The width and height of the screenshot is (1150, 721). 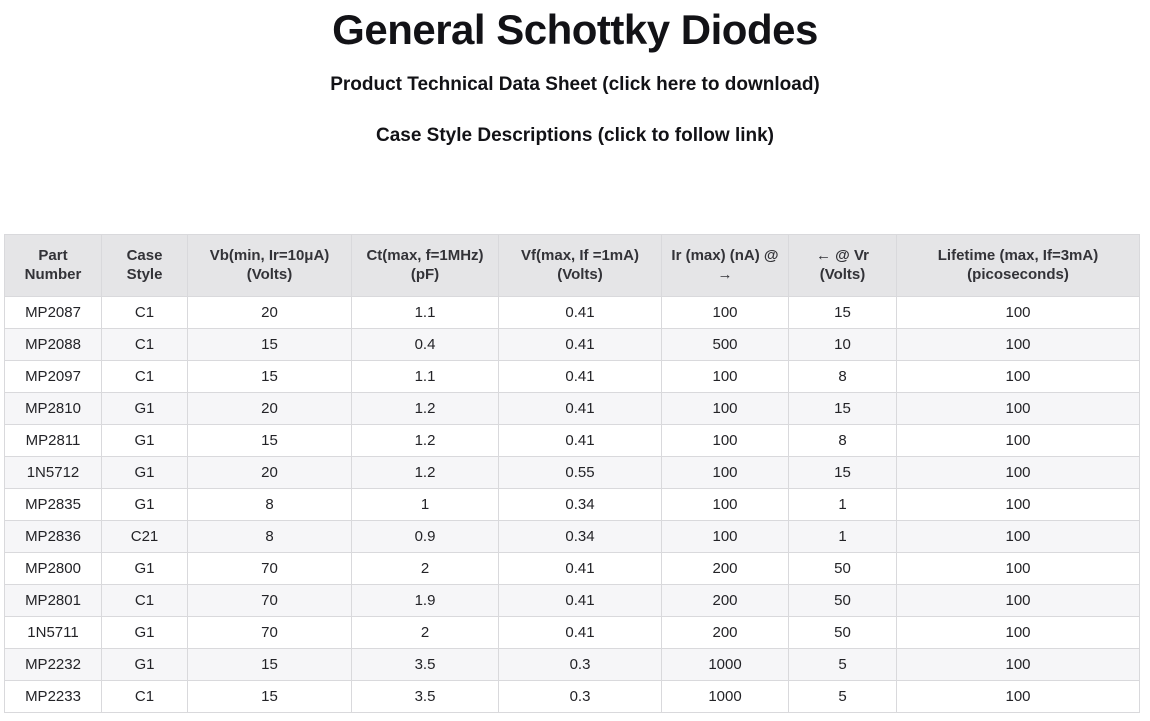 I want to click on cell-part-number: MP2800, so click(x=53, y=568).